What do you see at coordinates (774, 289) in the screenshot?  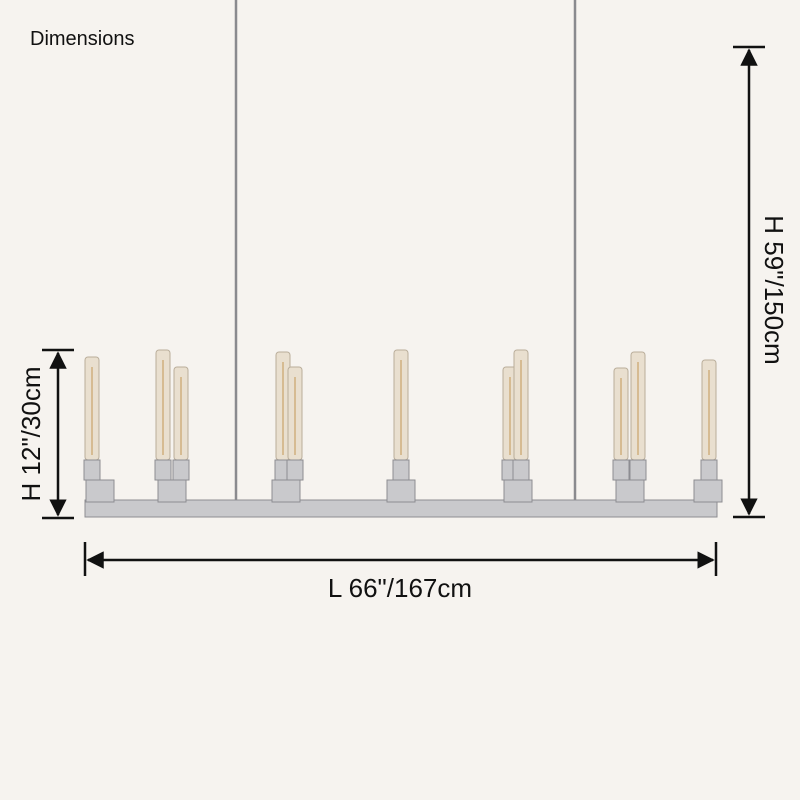 I see `dim-label: H 59"/150cm` at bounding box center [774, 289].